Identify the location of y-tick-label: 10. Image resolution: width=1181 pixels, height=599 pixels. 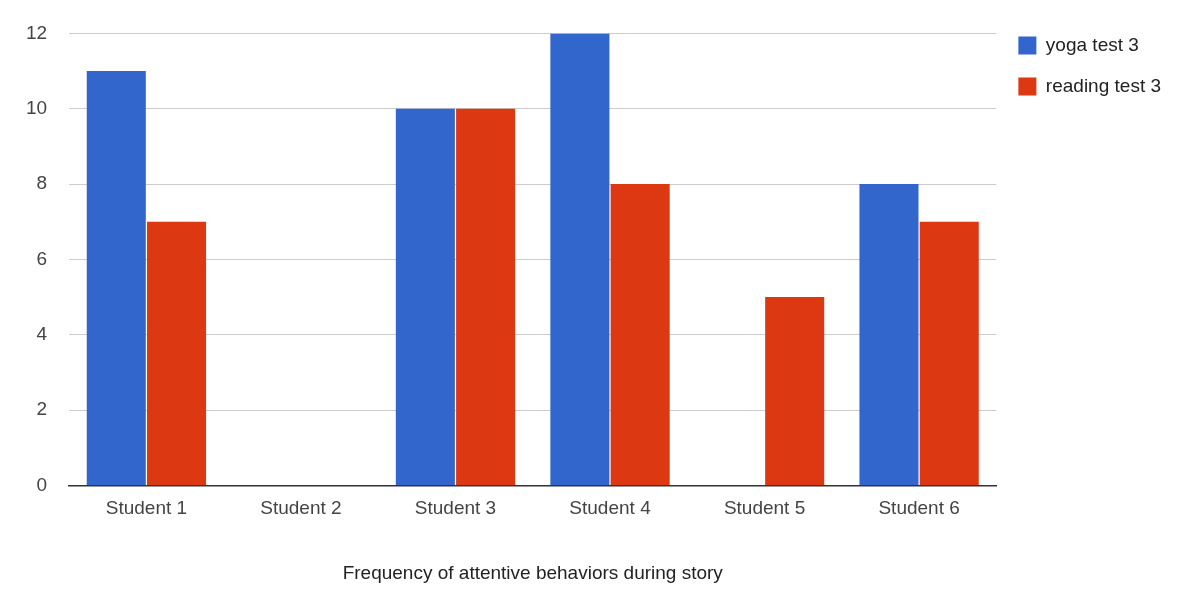
(36, 107).